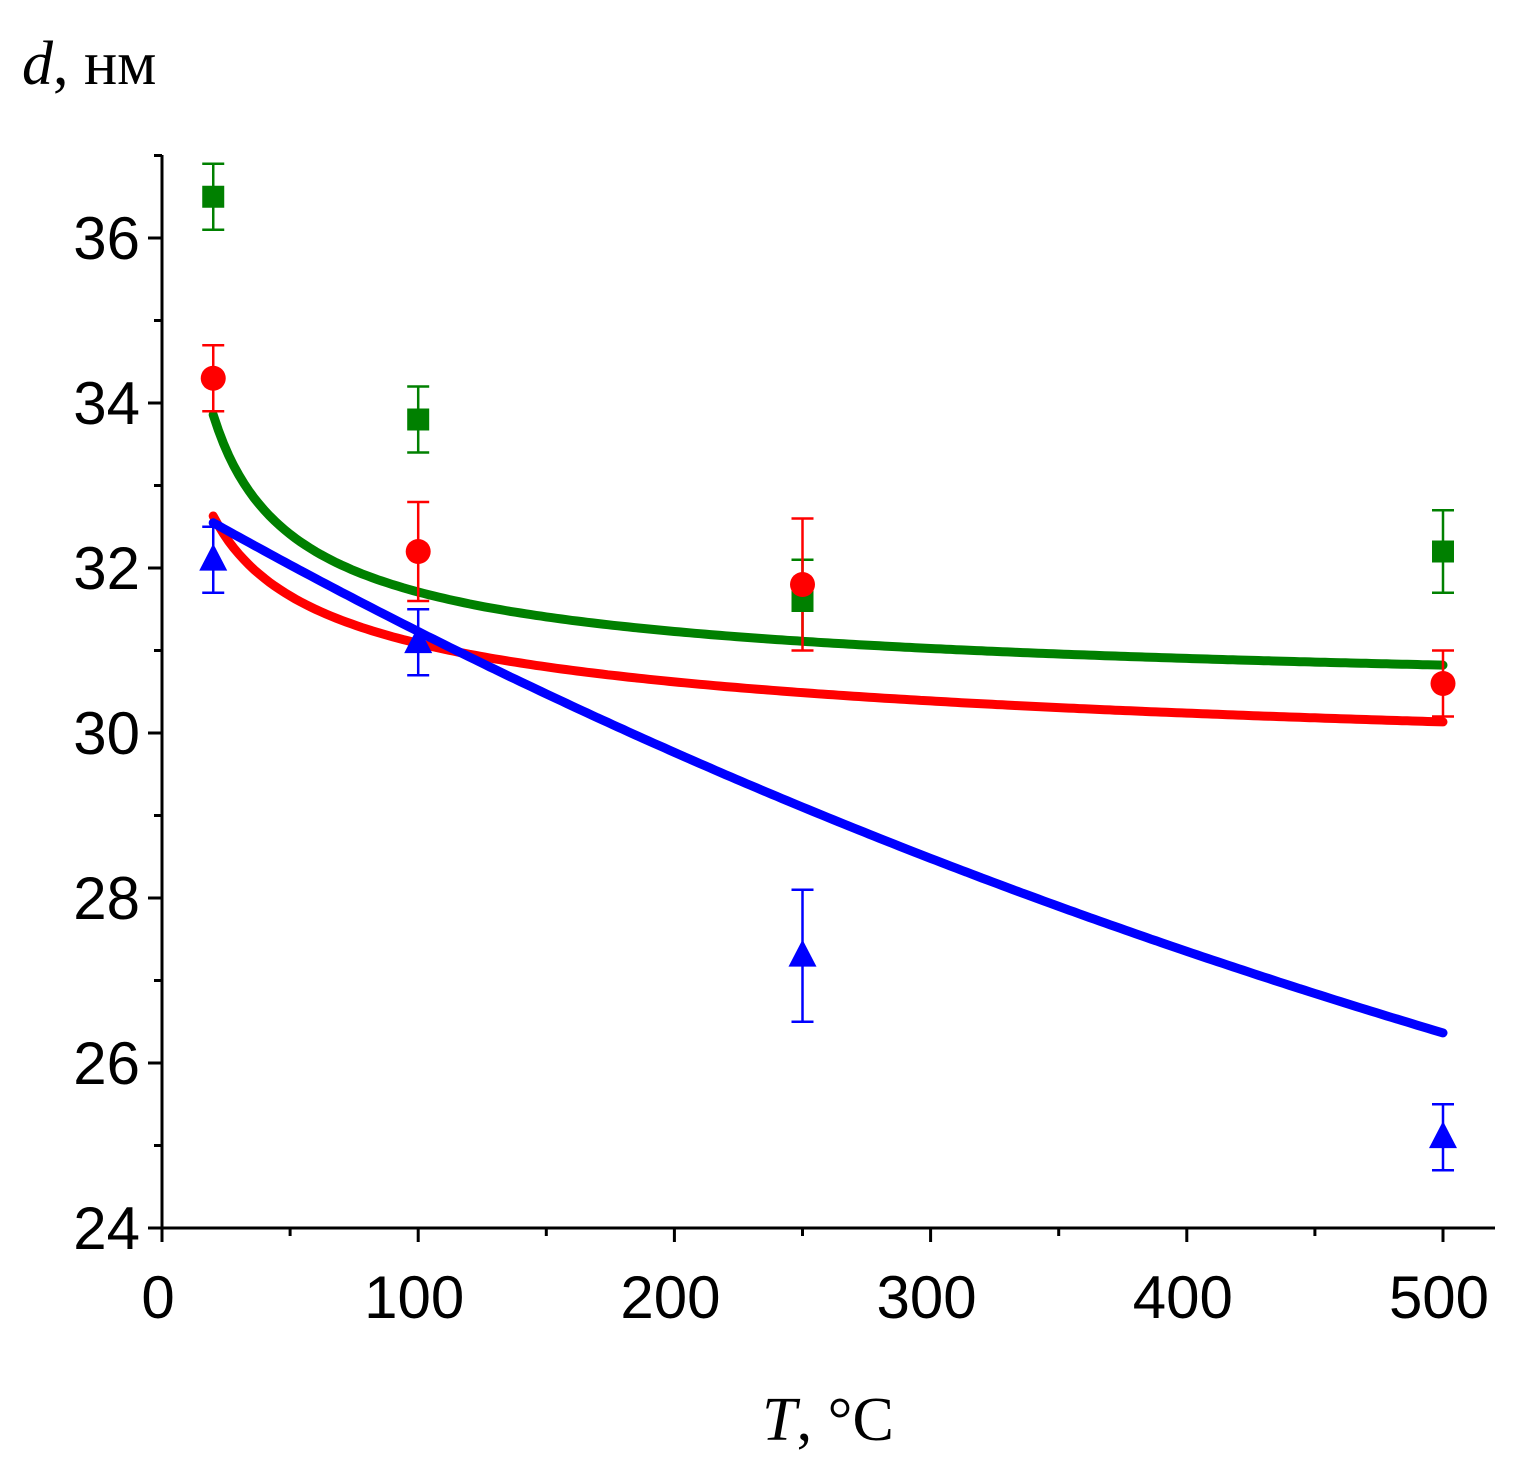  What do you see at coordinates (1439, 1297) in the screenshot?
I see `x-tick-label: 500` at bounding box center [1439, 1297].